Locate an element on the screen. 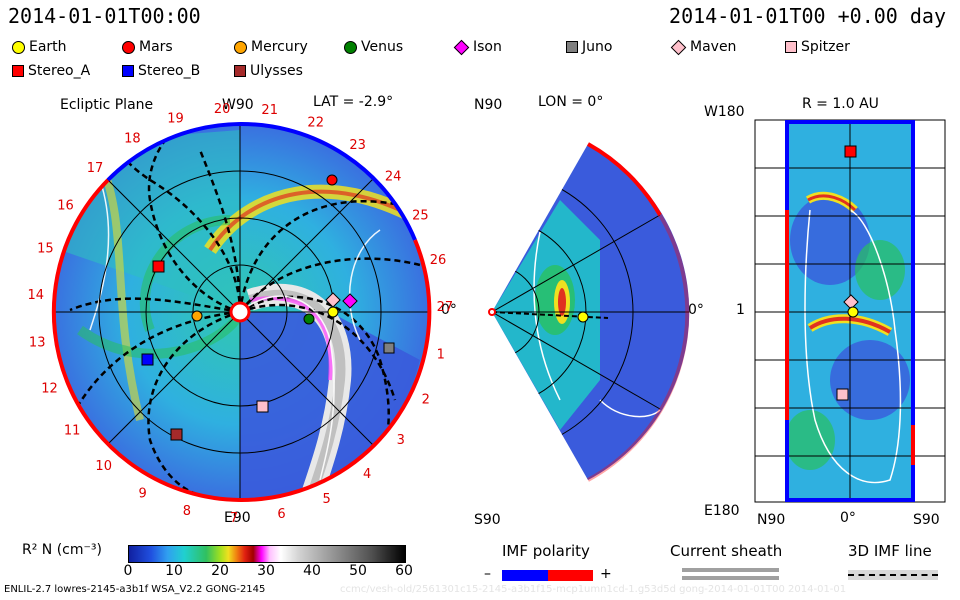 Image resolution: width=960 pixels, height=600 pixels. e180-label: E180 is located at coordinates (722, 511).